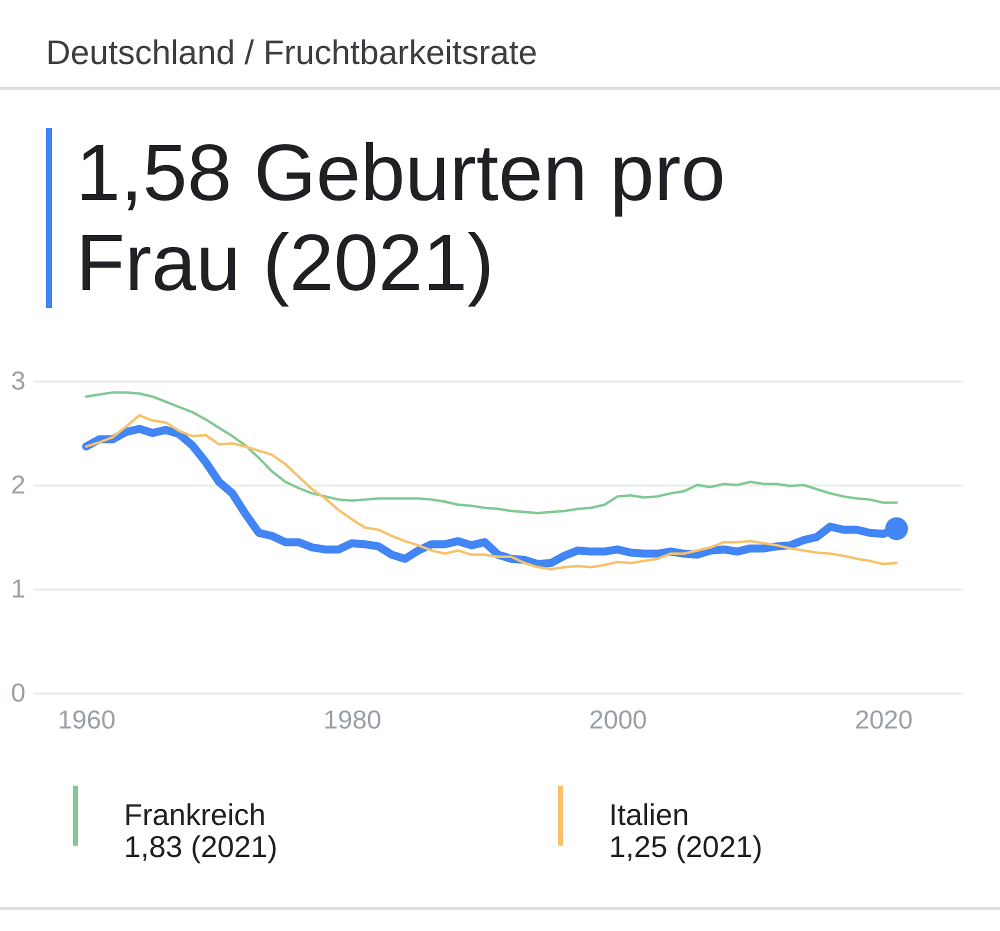 This screenshot has height=931, width=1000. What do you see at coordinates (491, 452) in the screenshot?
I see `line-series` at bounding box center [491, 452].